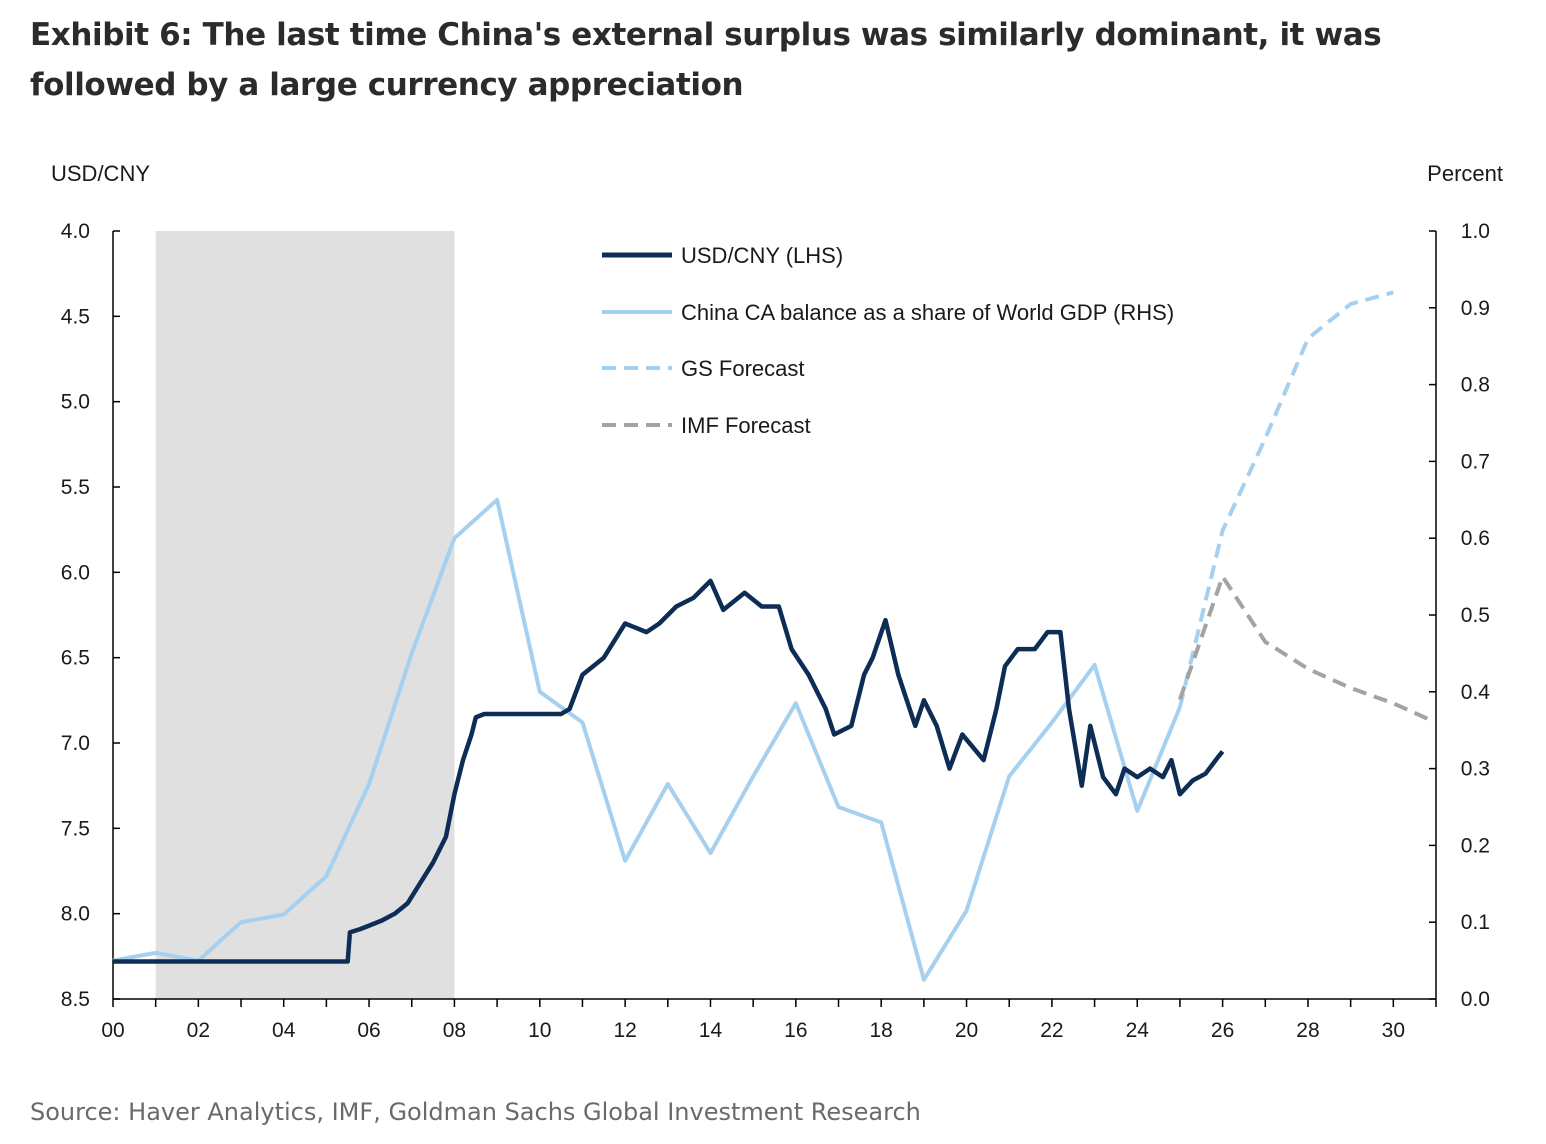 This screenshot has height=1144, width=1546. What do you see at coordinates (966, 1030) in the screenshot?
I see `x-axis-tick-label: 20` at bounding box center [966, 1030].